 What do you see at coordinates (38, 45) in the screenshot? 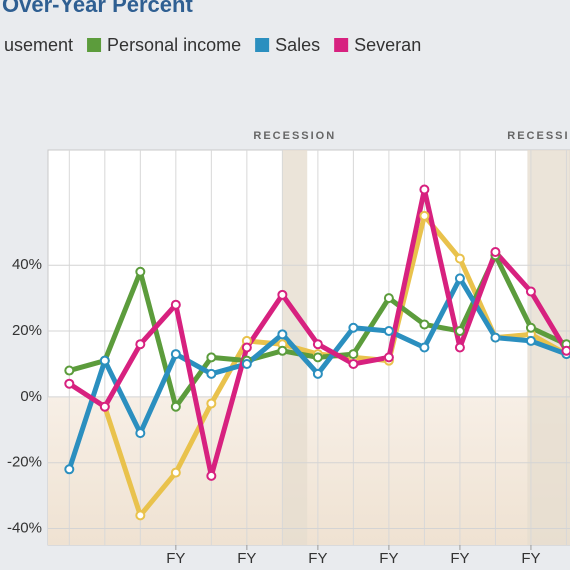
I see `legend-label: usement` at bounding box center [38, 45].